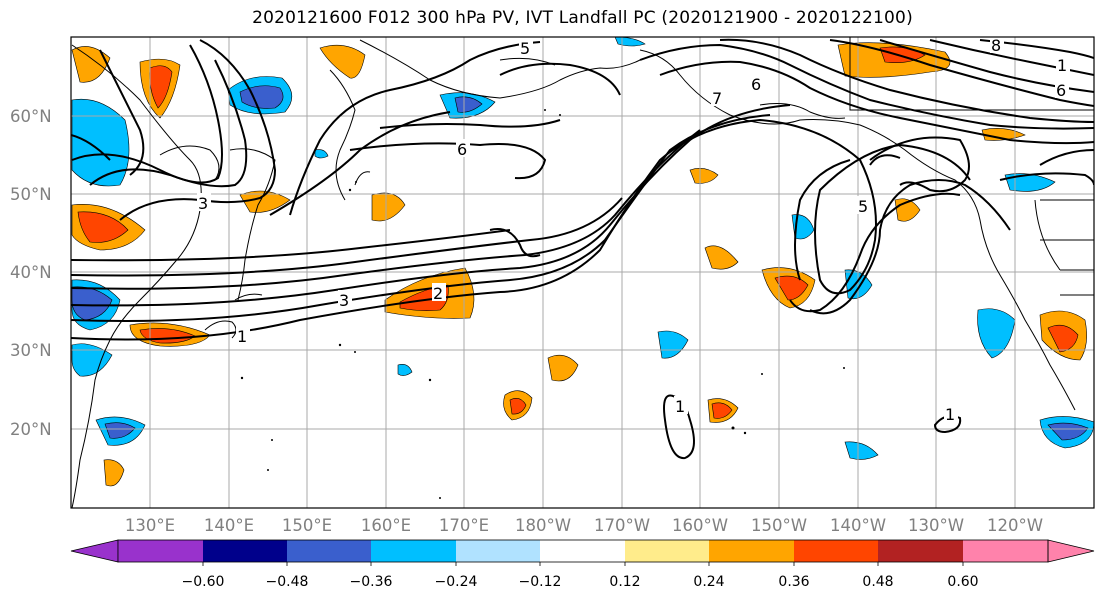 This screenshot has height=601, width=1105. Describe the element at coordinates (700, 525) in the screenshot. I see `lon-label: 160°W` at that location.